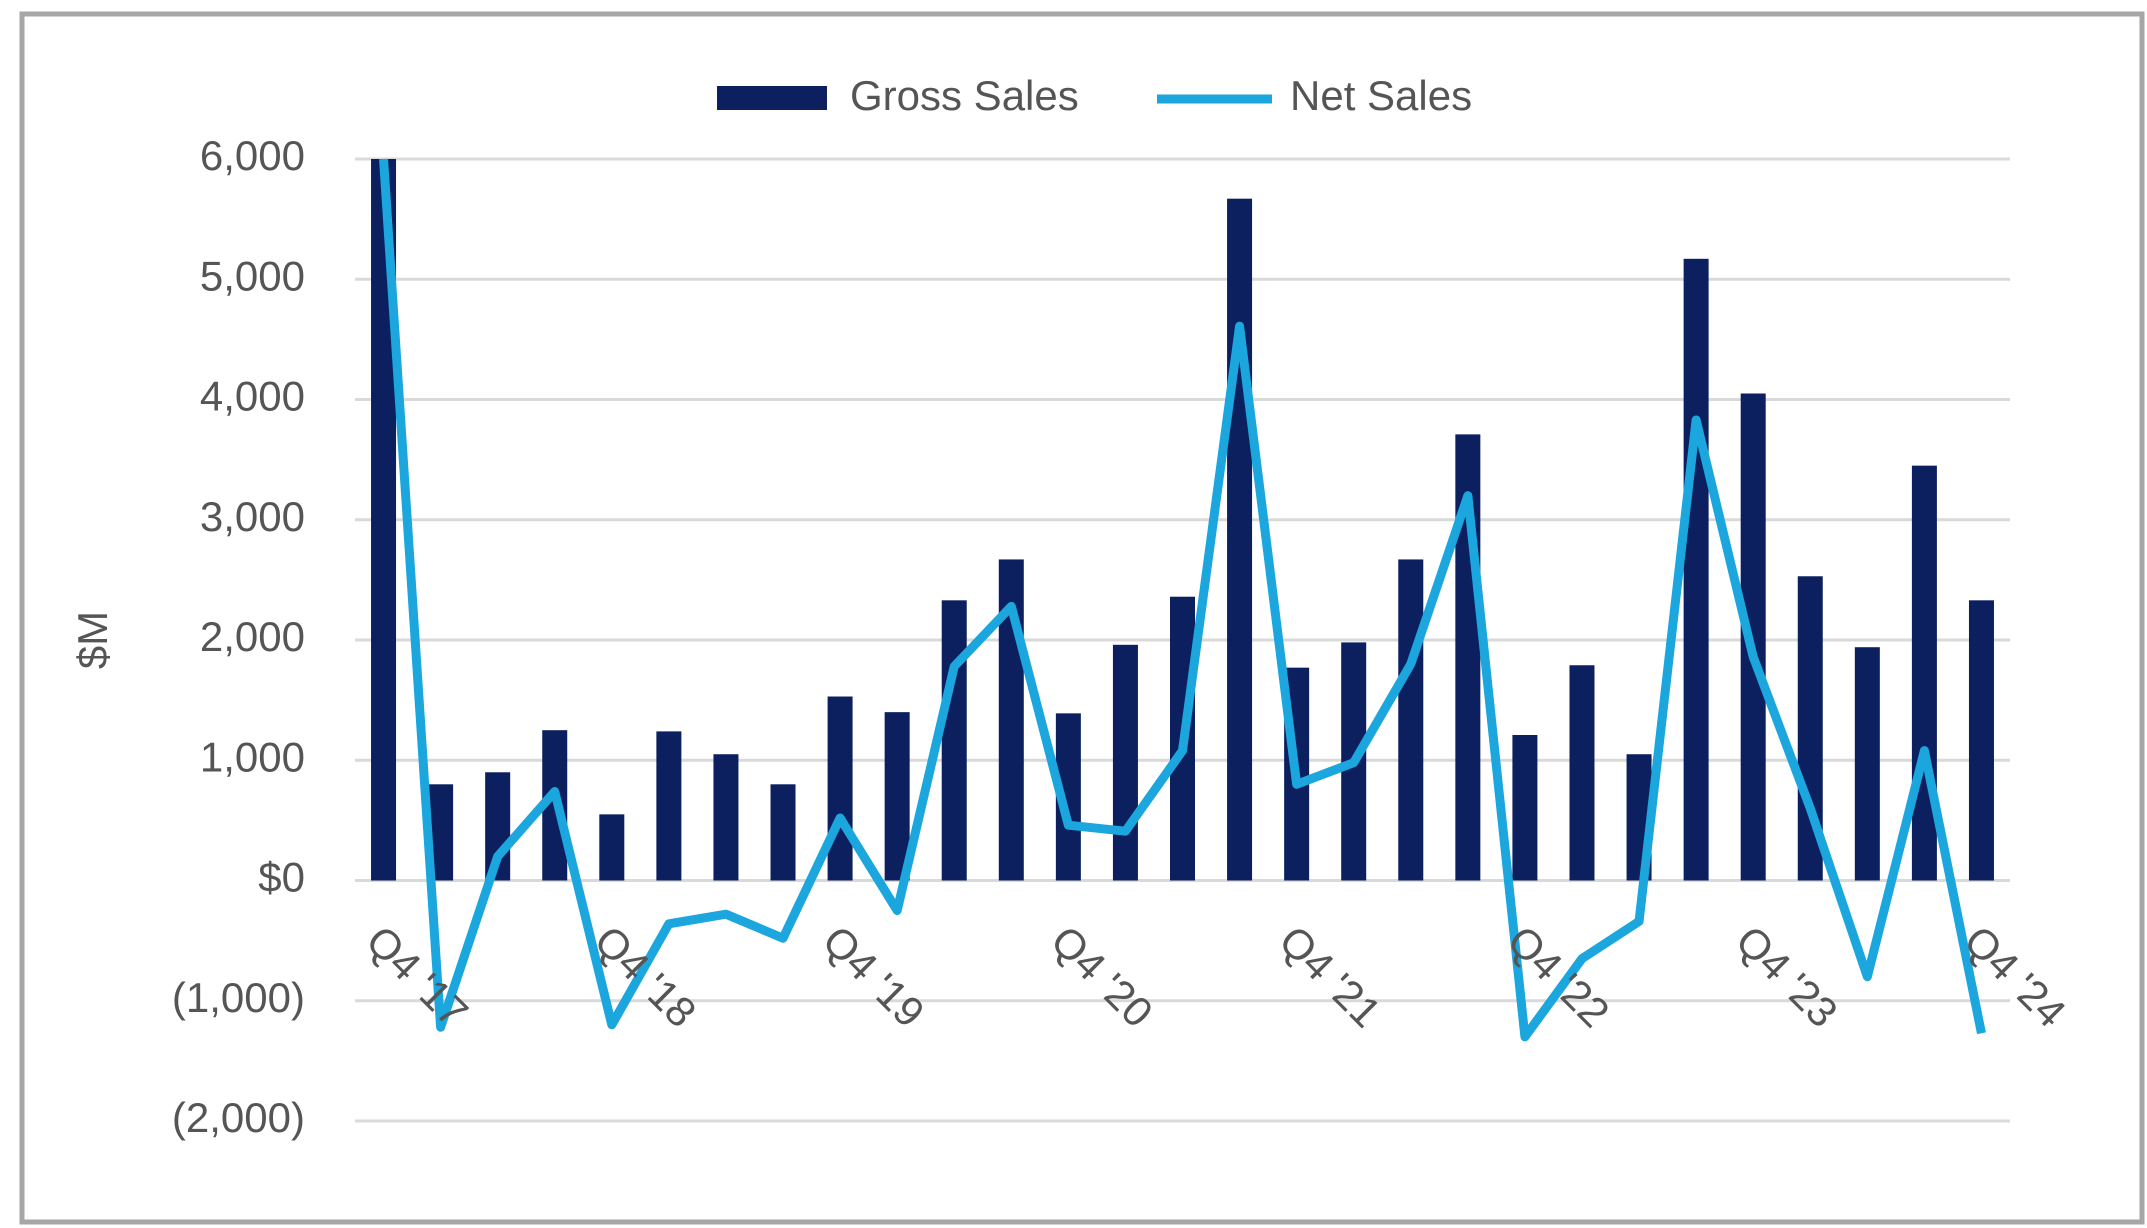 This screenshot has height=1228, width=2147. What do you see at coordinates (92, 640) in the screenshot?
I see `y-axis-label: $M` at bounding box center [92, 640].